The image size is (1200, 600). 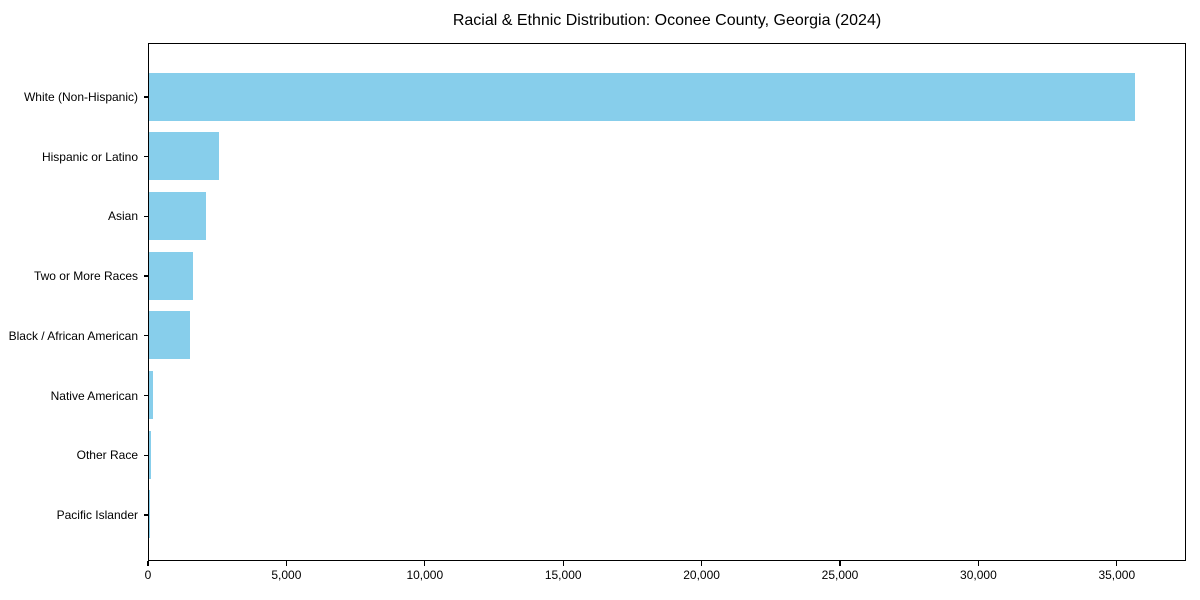 What do you see at coordinates (563, 575) in the screenshot?
I see `x-tick-label-15000: 15,000` at bounding box center [563, 575].